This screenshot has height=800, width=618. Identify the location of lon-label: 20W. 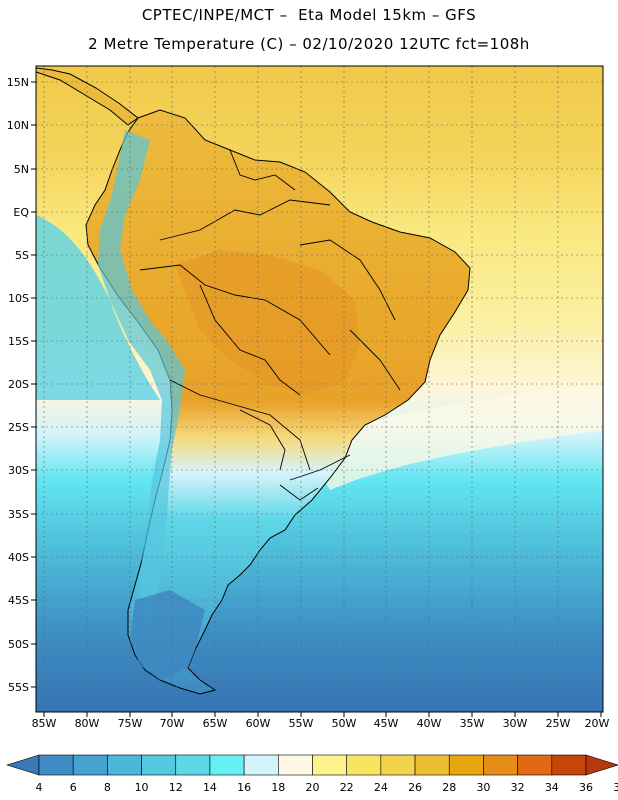
(597, 723).